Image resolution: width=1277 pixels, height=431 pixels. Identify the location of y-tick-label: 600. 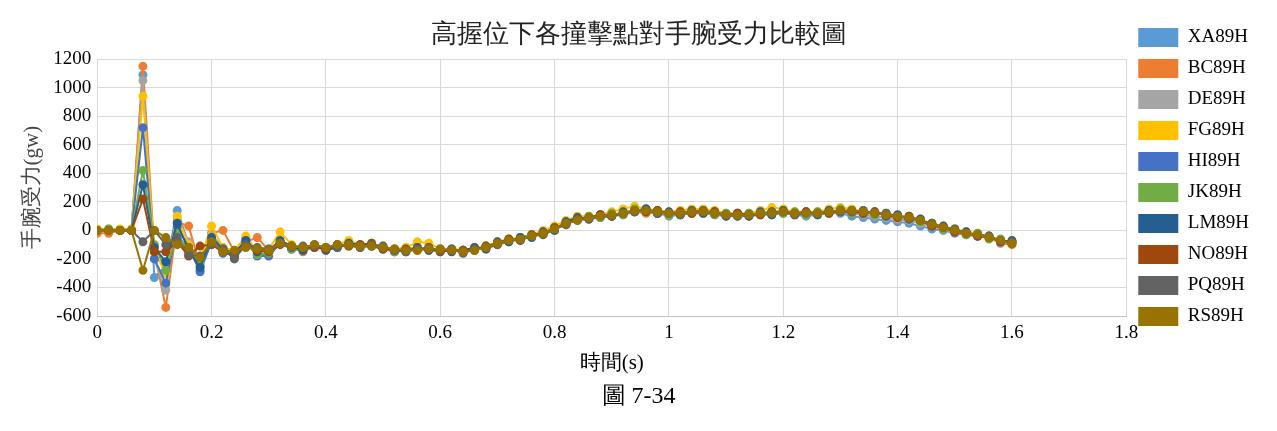
(77, 143).